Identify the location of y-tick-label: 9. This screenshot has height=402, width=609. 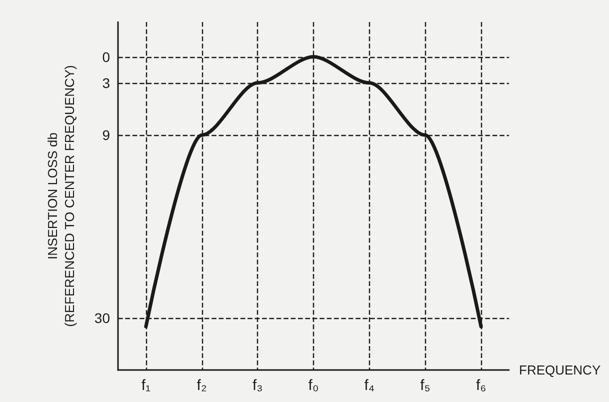
(106, 135).